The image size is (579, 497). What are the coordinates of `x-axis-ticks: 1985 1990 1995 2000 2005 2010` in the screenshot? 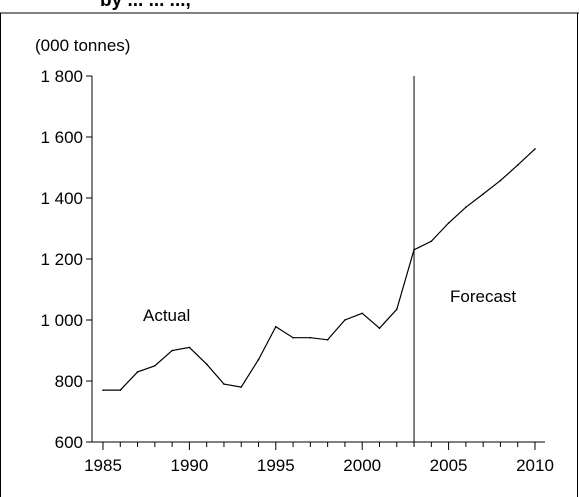 It's located at (319, 458).